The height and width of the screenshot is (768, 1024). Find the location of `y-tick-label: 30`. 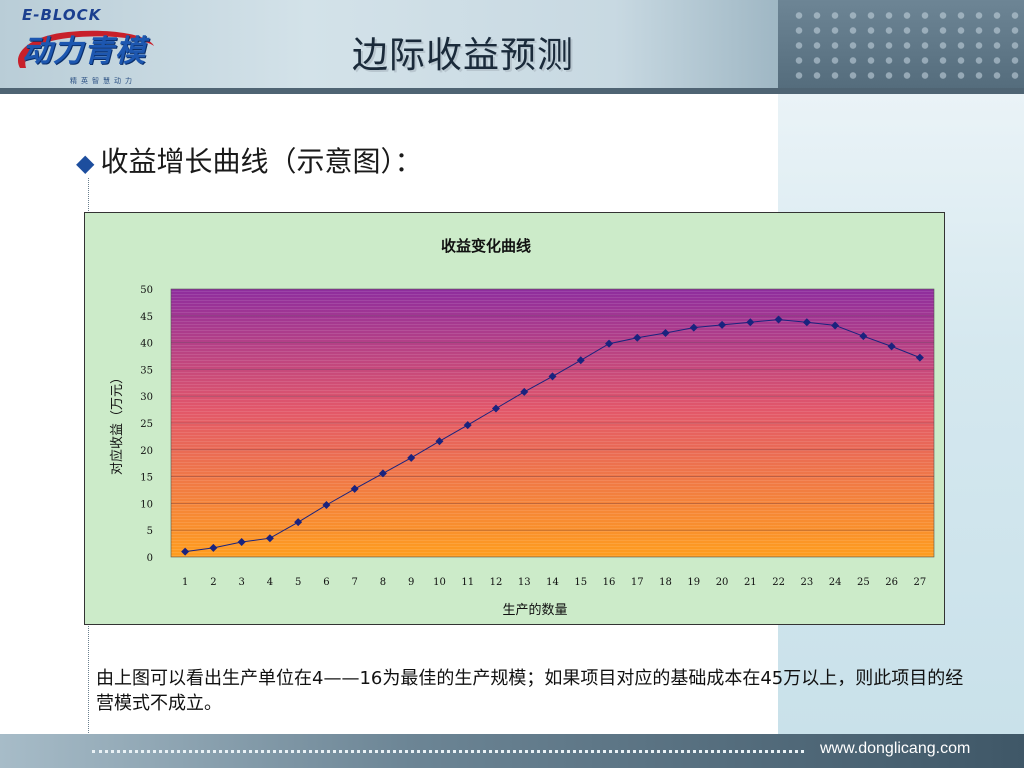

y-tick-label: 30 is located at coordinates (146, 397).